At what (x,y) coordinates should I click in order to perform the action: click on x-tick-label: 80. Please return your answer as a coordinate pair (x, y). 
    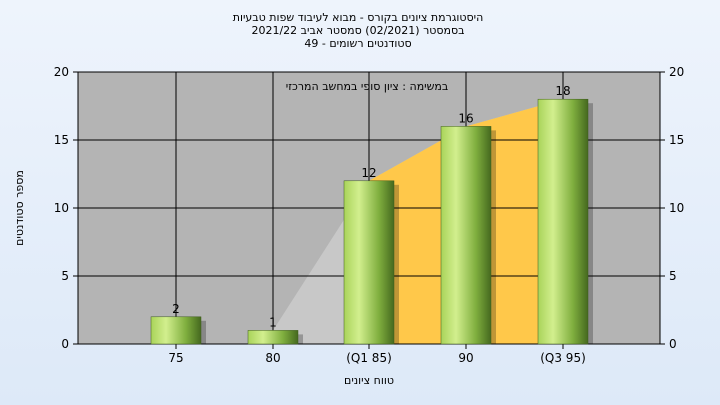
    Looking at the image, I should click on (272, 358).